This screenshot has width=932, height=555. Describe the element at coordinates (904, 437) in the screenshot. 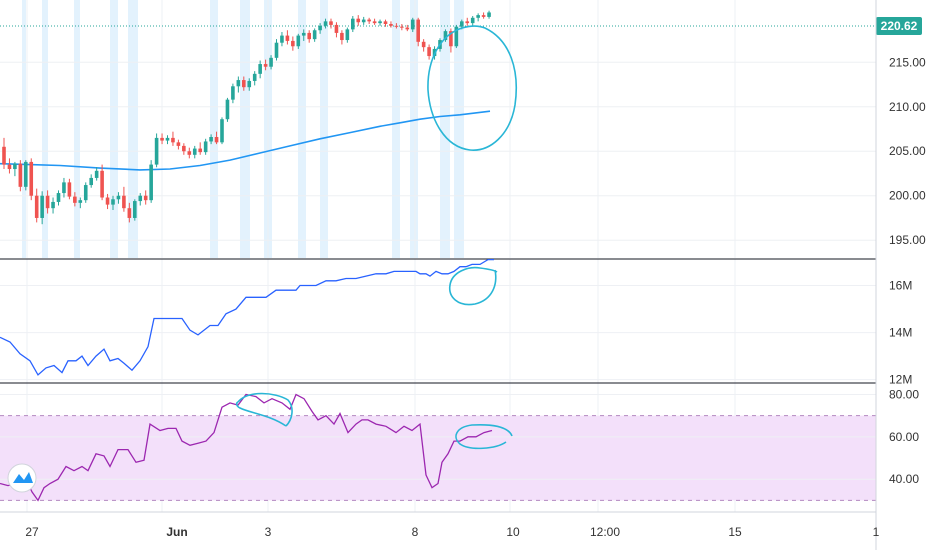

I see `rsi-tick-label: 60.00` at that location.